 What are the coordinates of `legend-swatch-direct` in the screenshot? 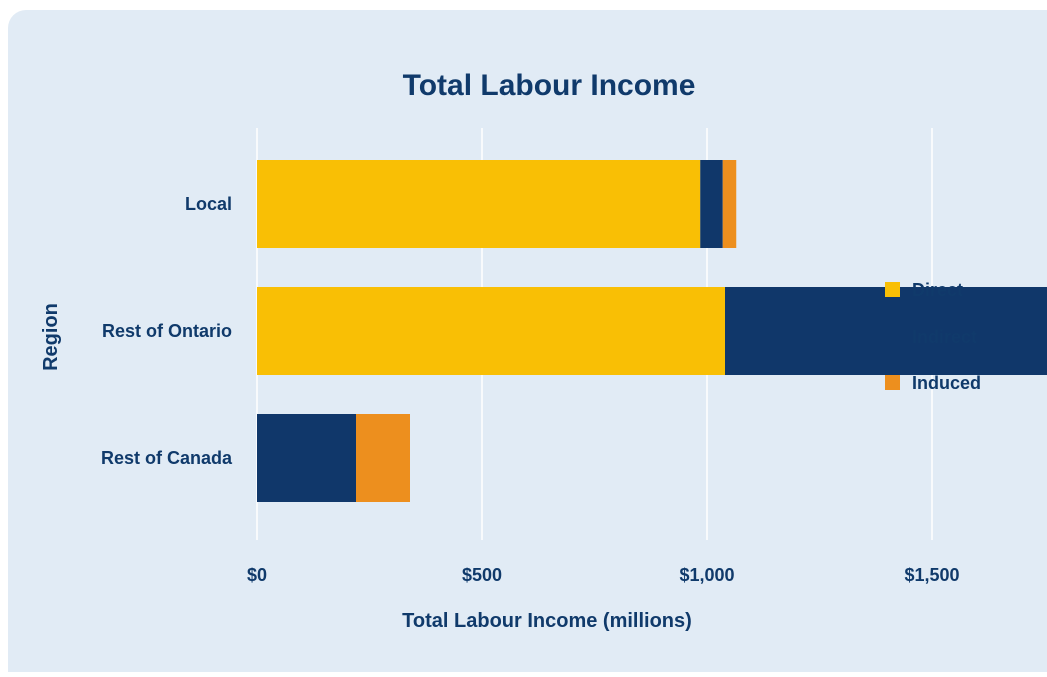 It's located at (892, 289).